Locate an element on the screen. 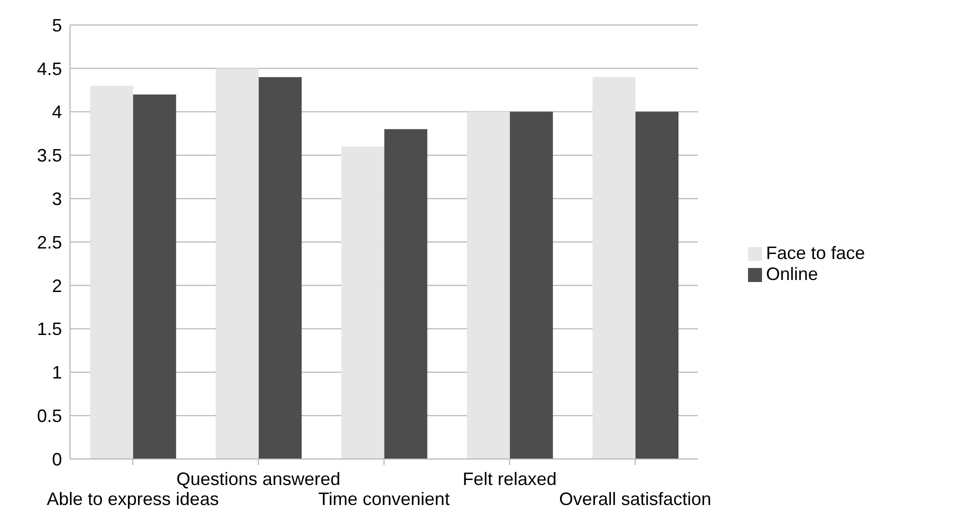  y-tick-label: 2.5 is located at coordinates (49, 242).